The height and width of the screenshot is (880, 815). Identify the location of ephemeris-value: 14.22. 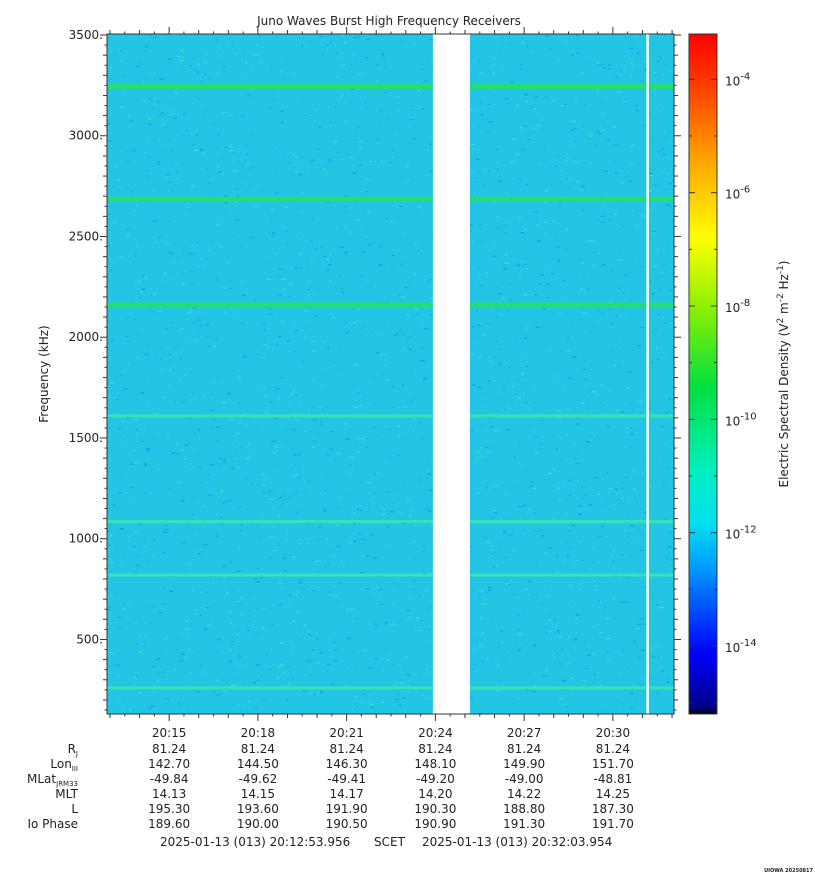
(524, 794).